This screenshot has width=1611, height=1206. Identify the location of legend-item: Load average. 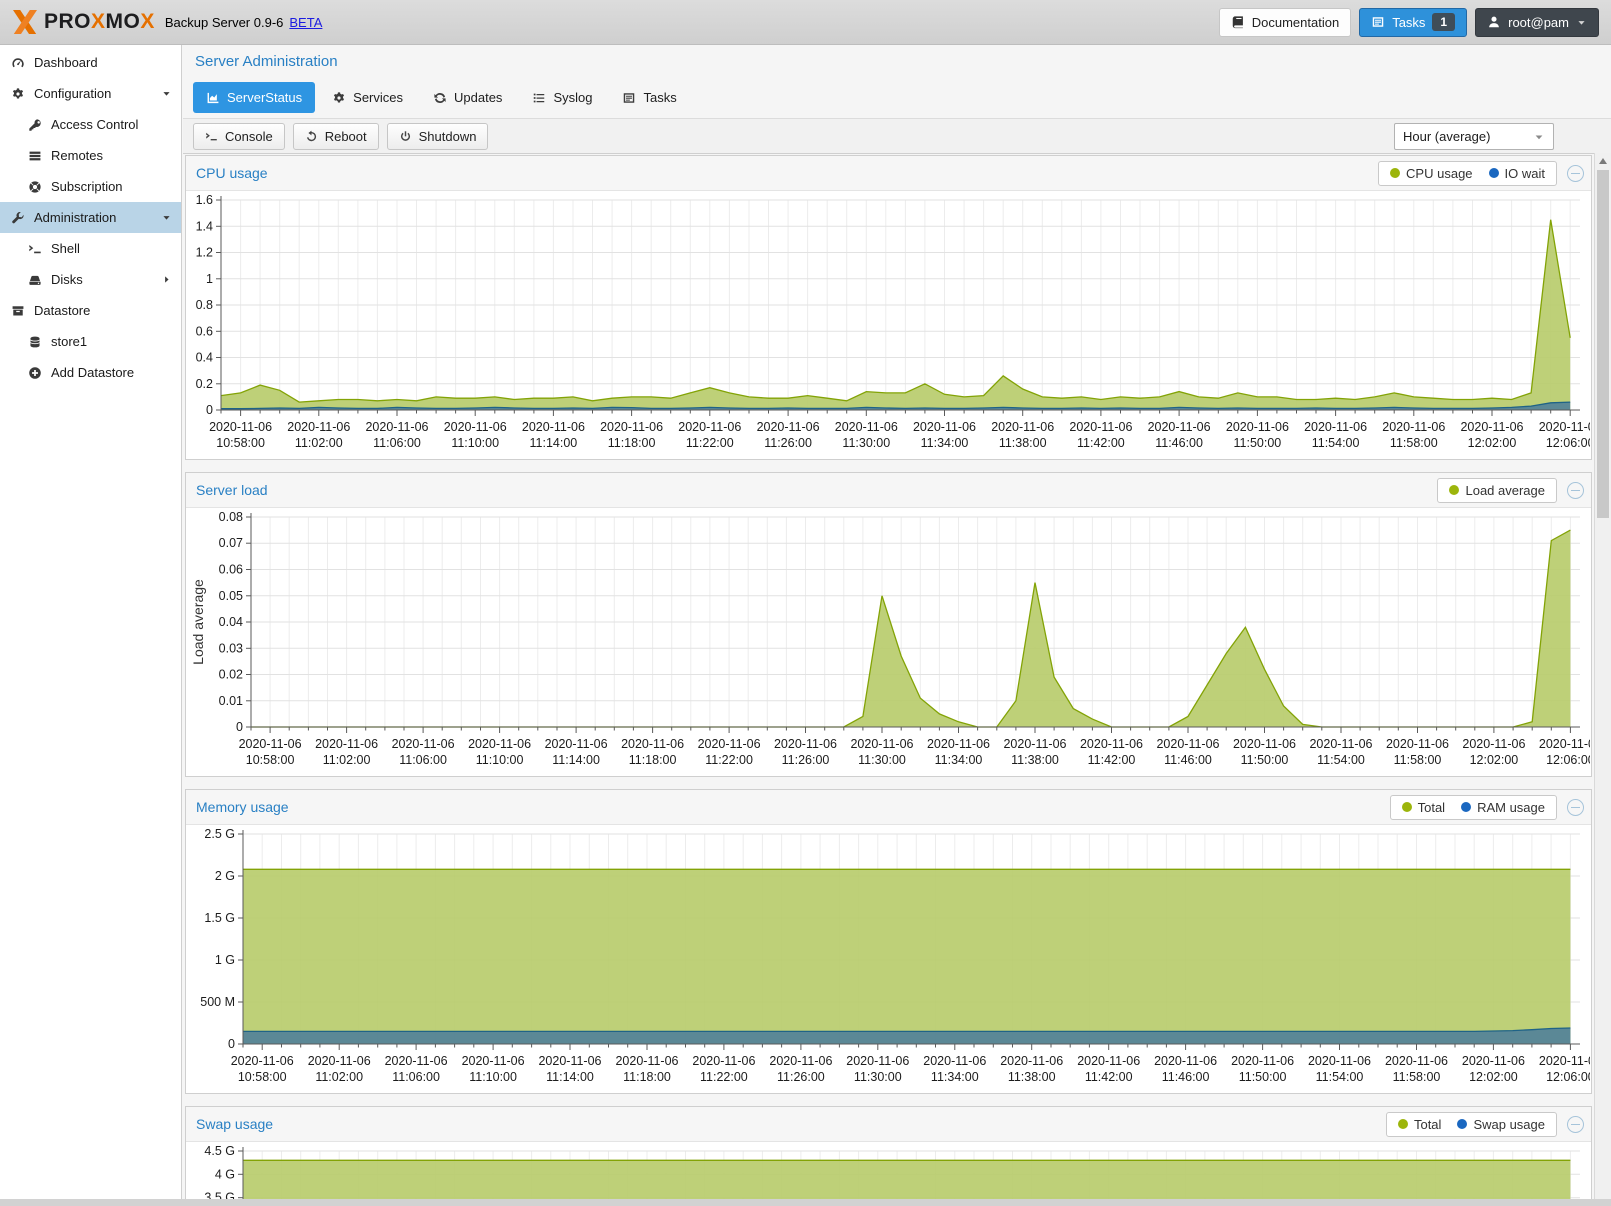
(1497, 490).